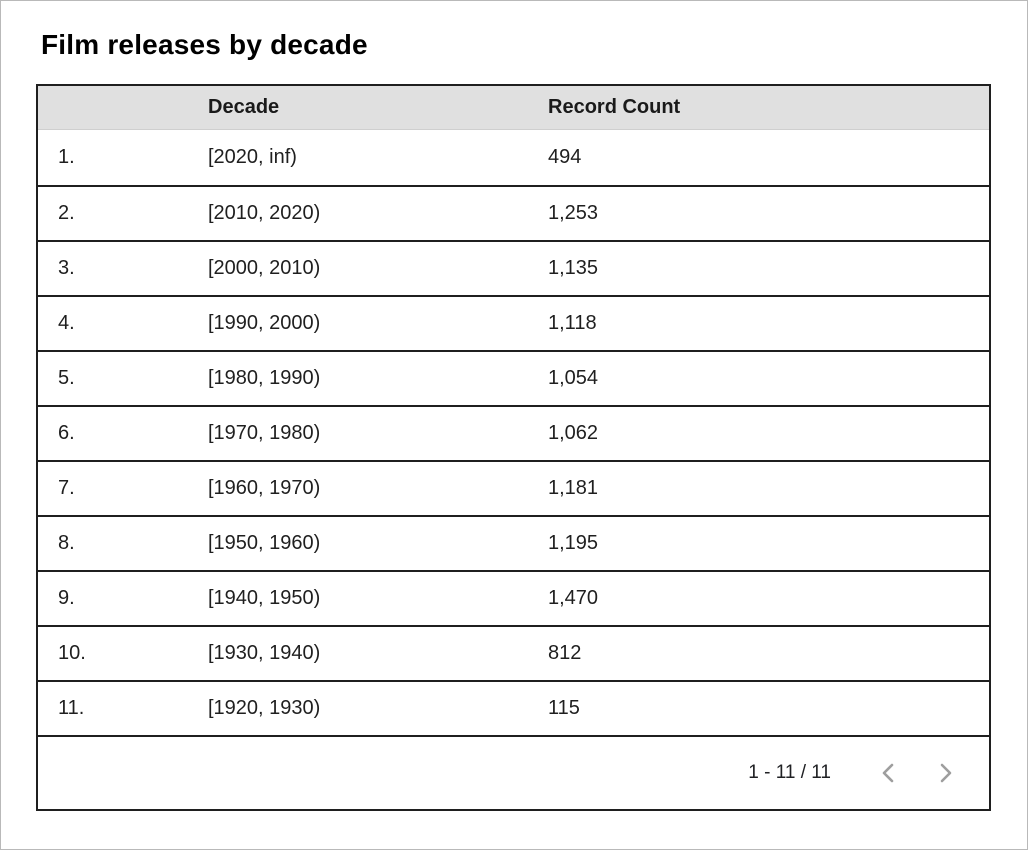 The width and height of the screenshot is (1028, 850). I want to click on record-count-cell: 1,470, so click(573, 598).